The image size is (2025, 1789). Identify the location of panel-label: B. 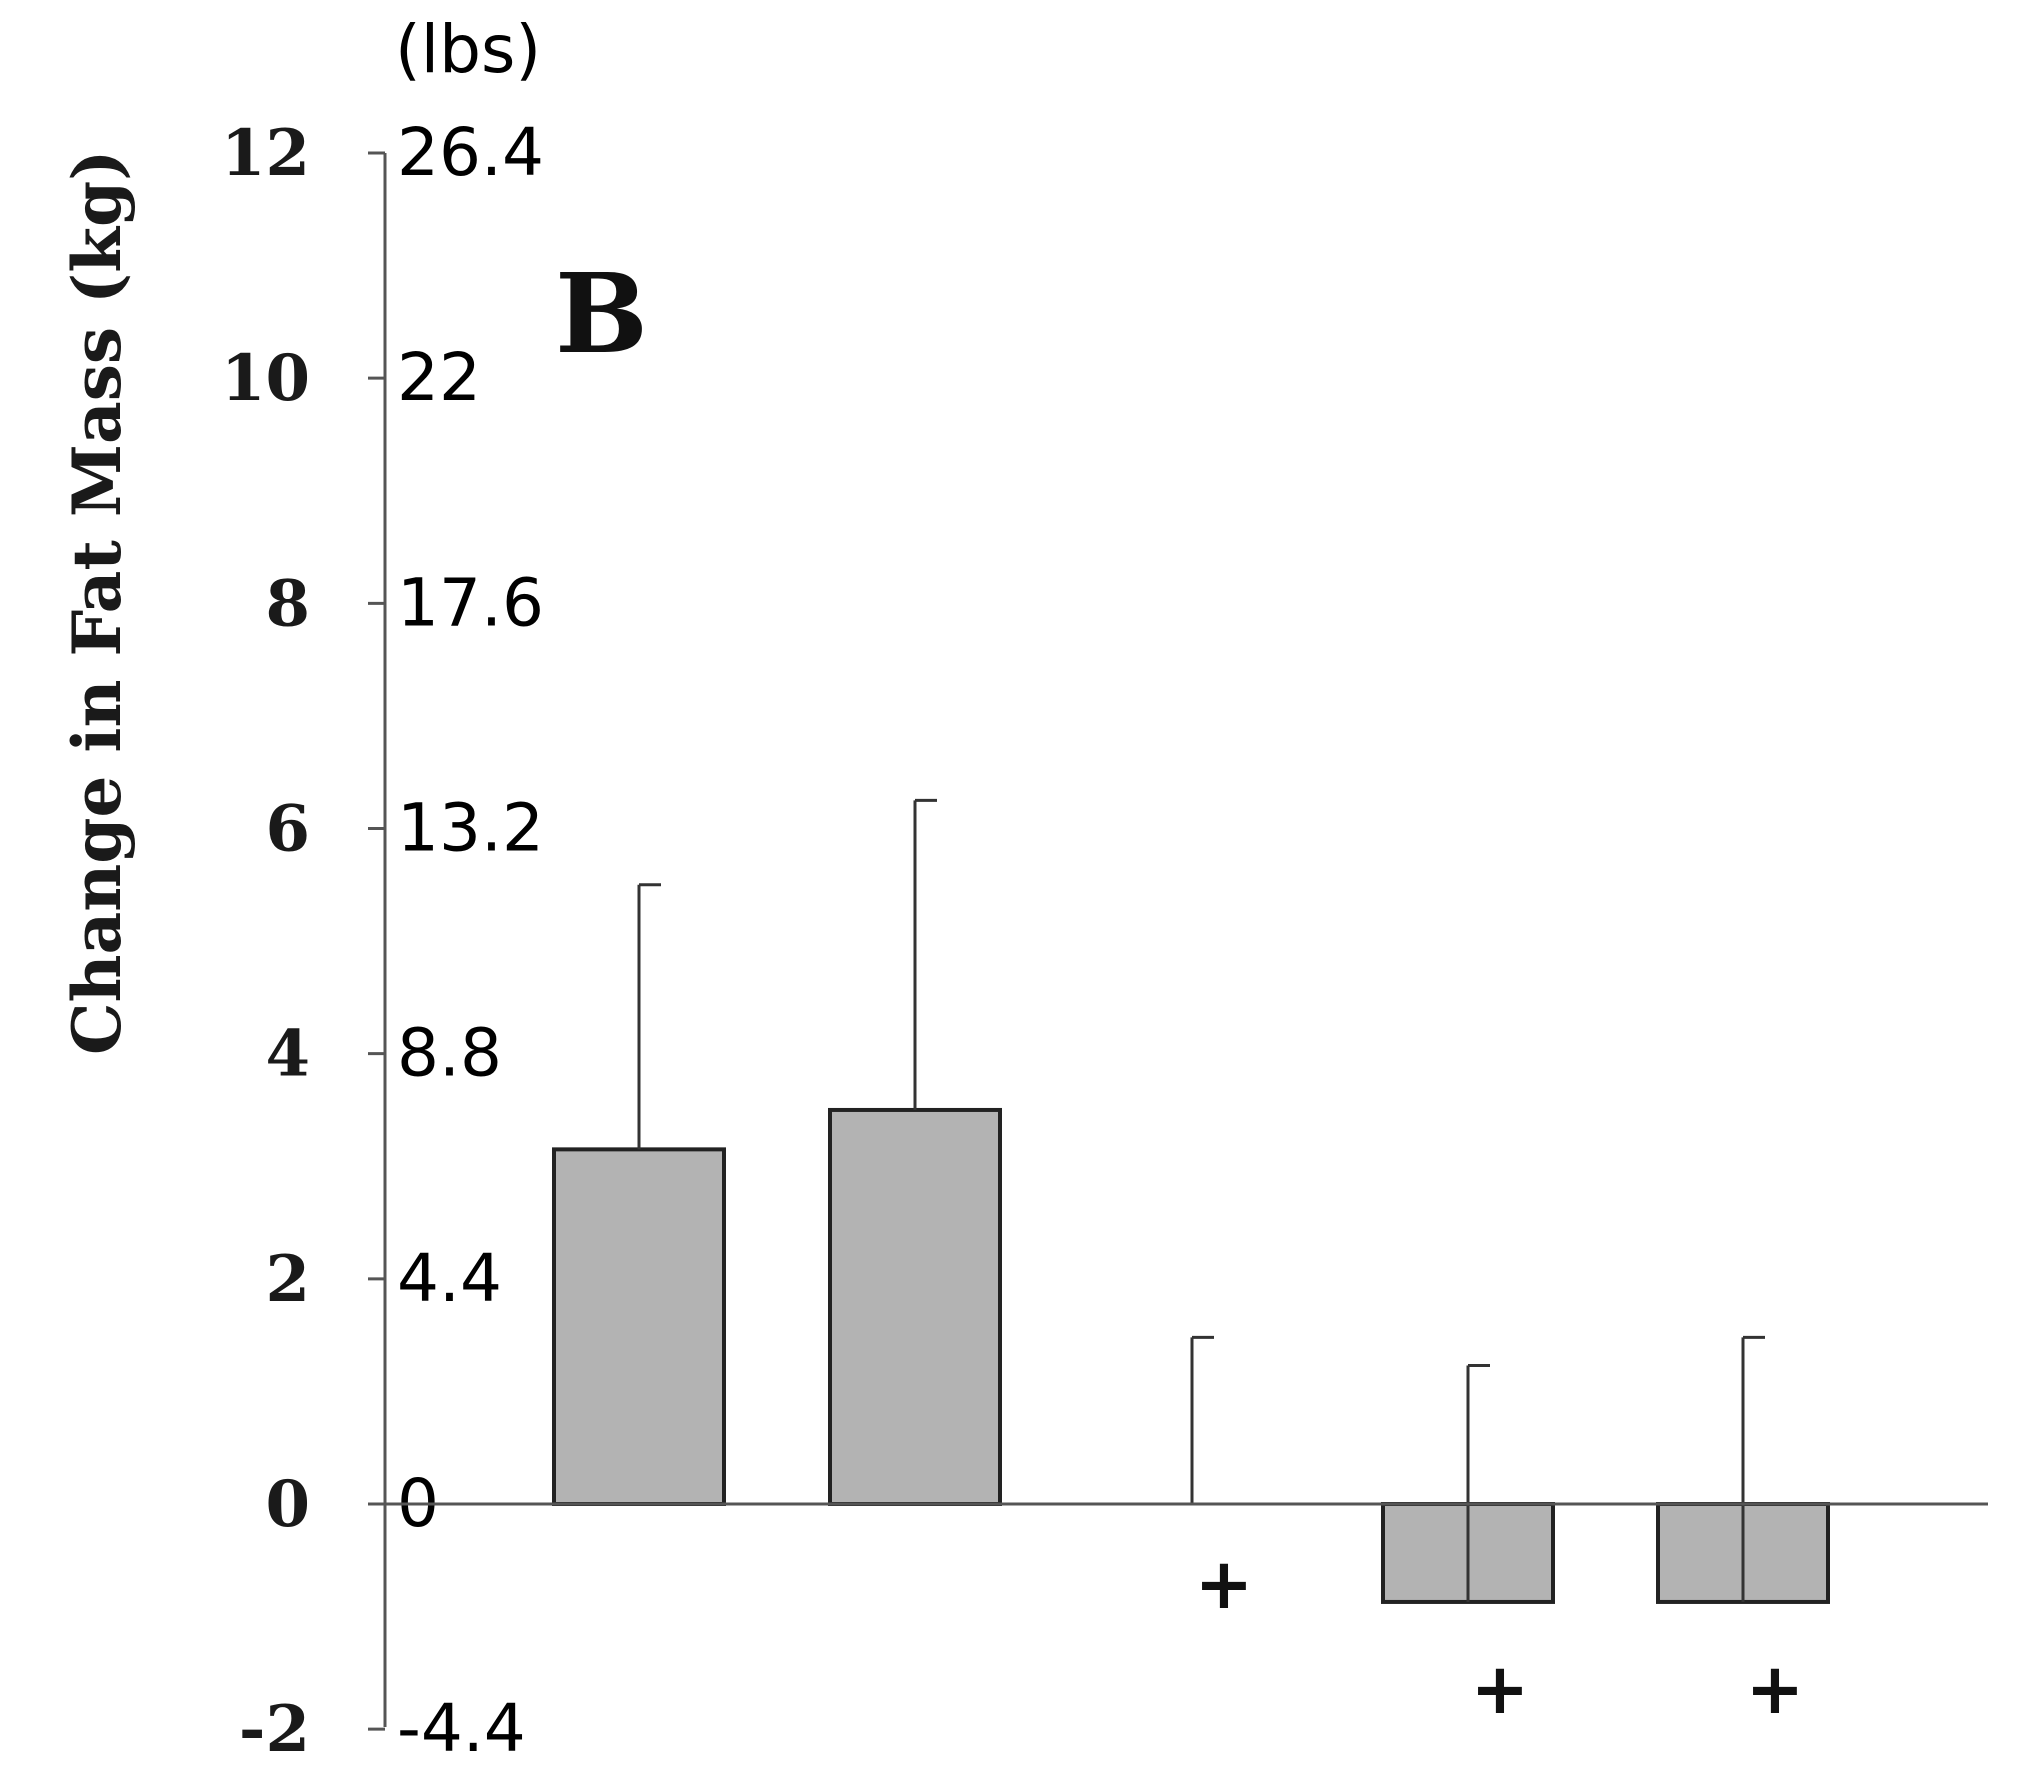
(601, 313).